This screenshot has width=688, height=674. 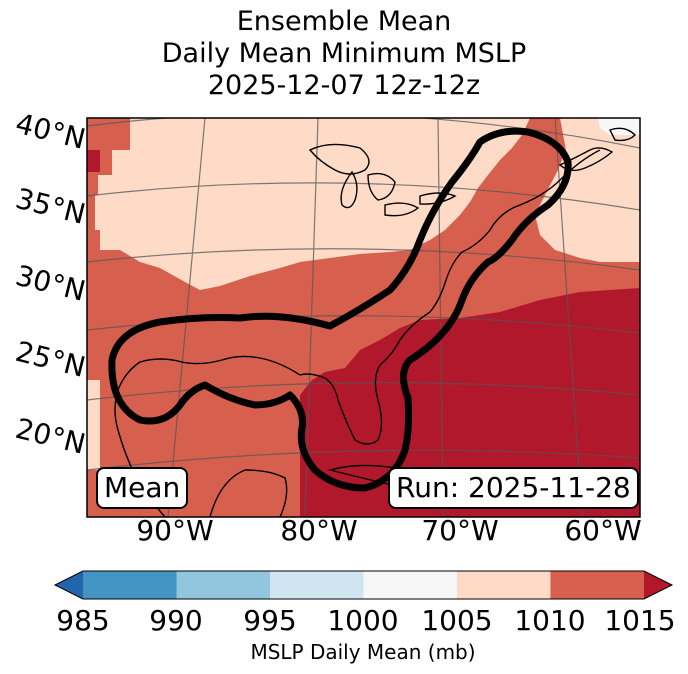 What do you see at coordinates (69, 585) in the screenshot?
I see `colorbar-under-arrow` at bounding box center [69, 585].